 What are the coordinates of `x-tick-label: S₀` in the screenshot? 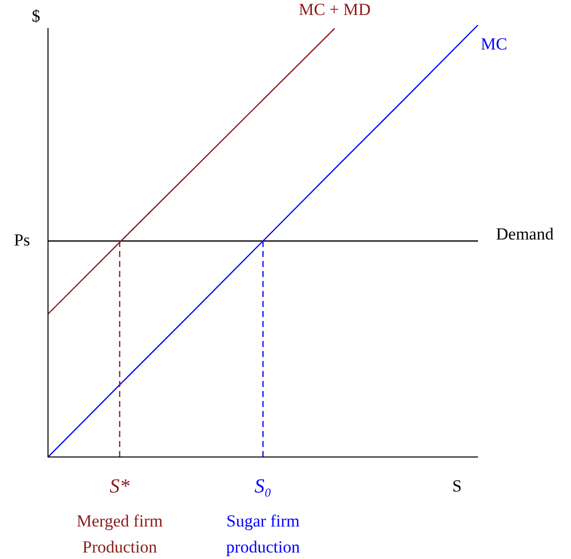 It's located at (263, 486).